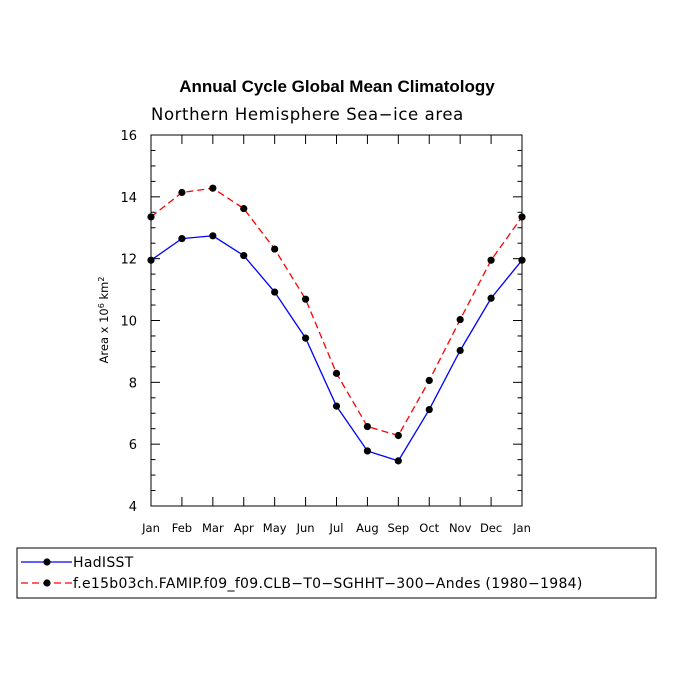 The image size is (675, 675). What do you see at coordinates (47, 583) in the screenshot?
I see `legend-marker-model` at bounding box center [47, 583].